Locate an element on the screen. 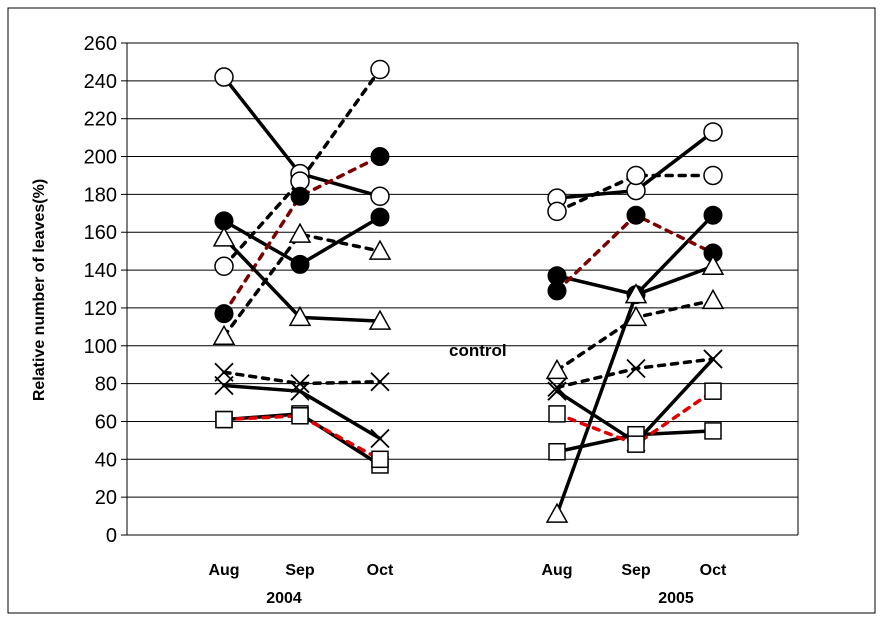  y-tick-label: 260 is located at coordinates (100, 44).